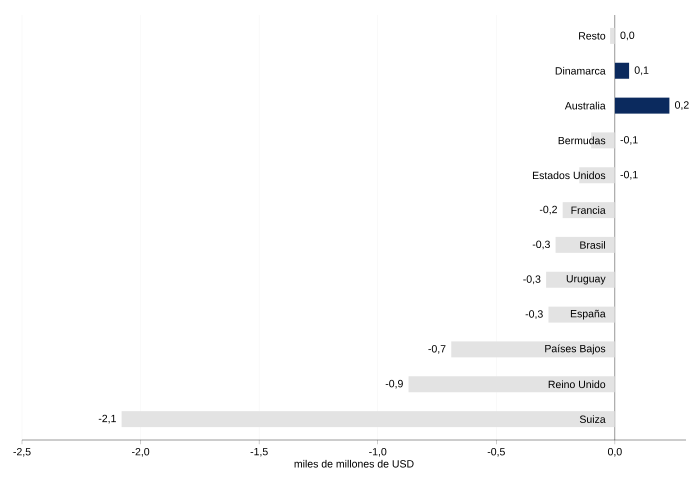  Describe the element at coordinates (377, 452) in the screenshot. I see `x-tick-label: -1,0` at that location.